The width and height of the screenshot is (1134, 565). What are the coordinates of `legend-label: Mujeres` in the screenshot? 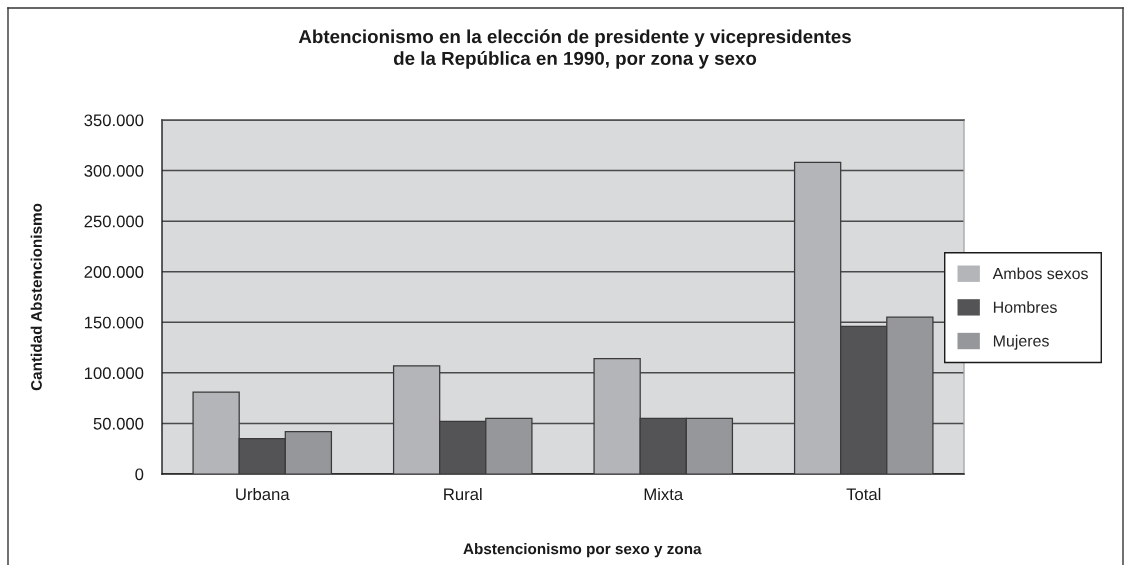 It's located at (1021, 342).